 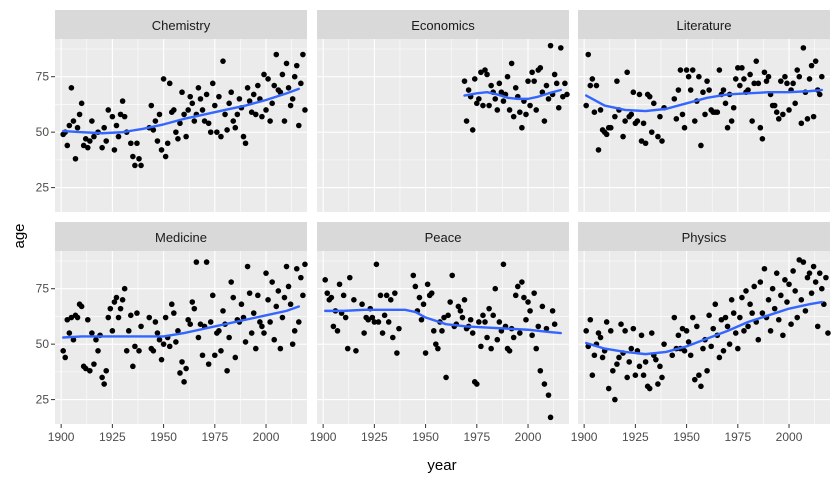 What do you see at coordinates (528, 437) in the screenshot?
I see `x-tick-label: 2000` at bounding box center [528, 437].